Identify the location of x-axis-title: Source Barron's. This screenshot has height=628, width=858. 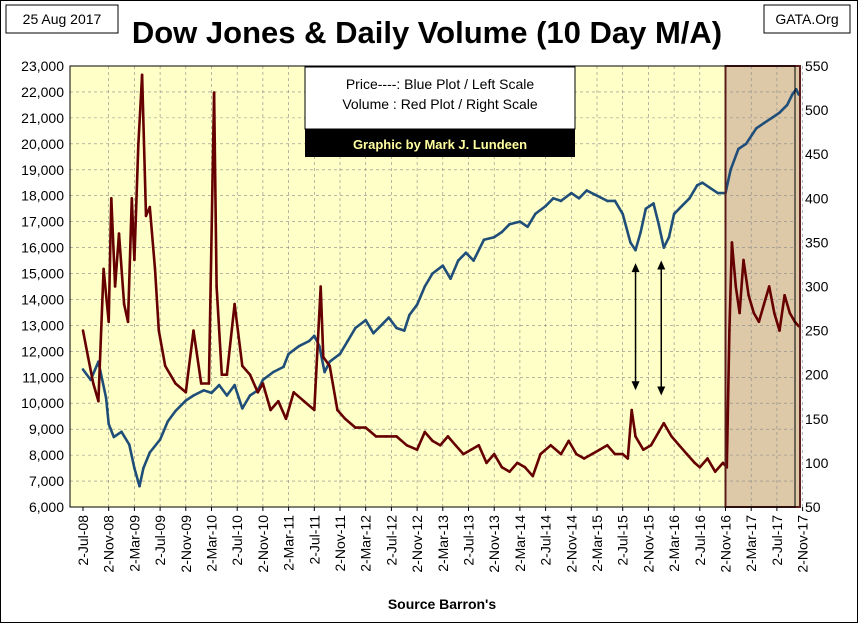
(442, 604).